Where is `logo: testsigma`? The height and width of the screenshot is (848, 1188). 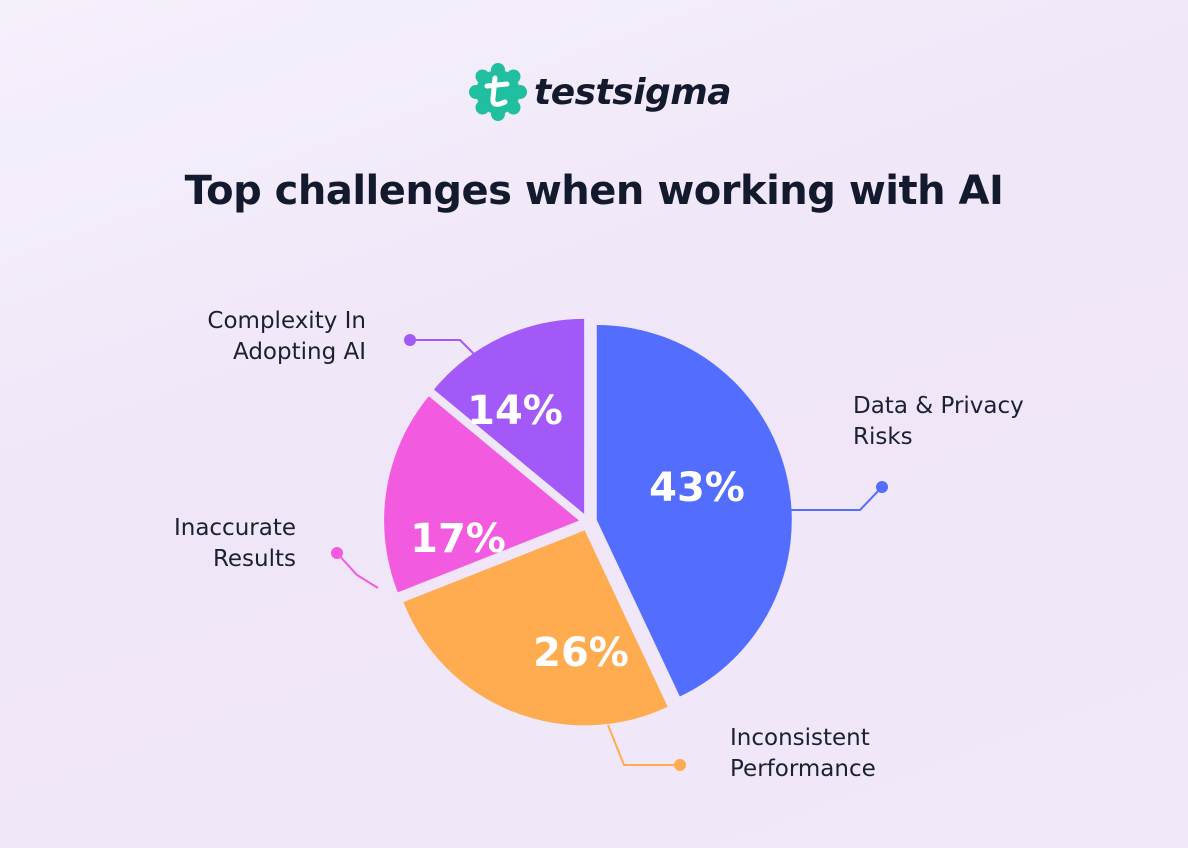 logo: testsigma is located at coordinates (600, 92).